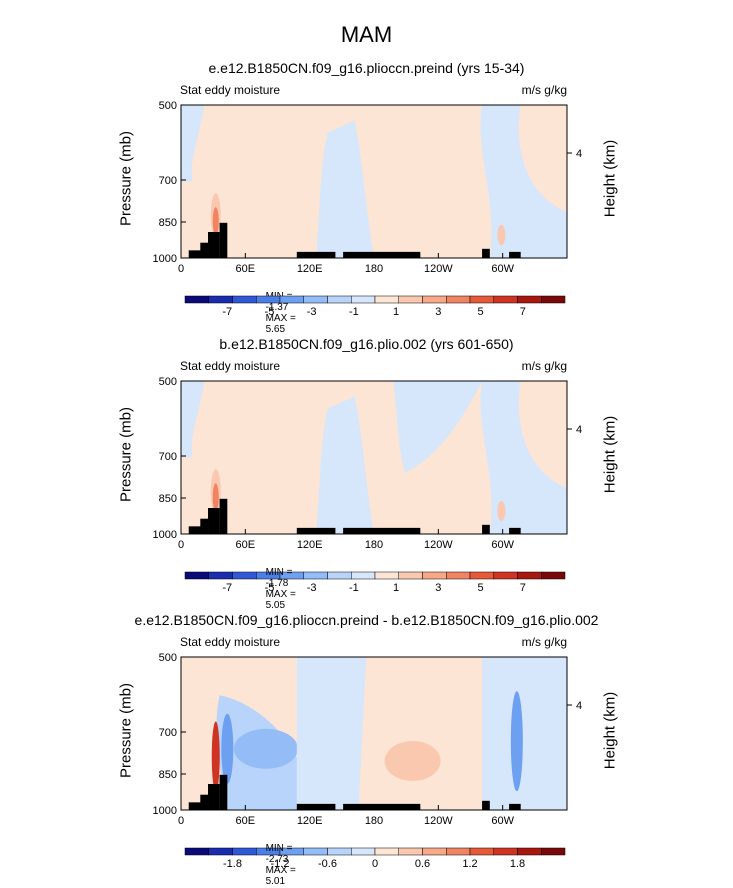  What do you see at coordinates (610, 454) in the screenshot?
I see `panel-2-y2label: Height (km)` at bounding box center [610, 454].